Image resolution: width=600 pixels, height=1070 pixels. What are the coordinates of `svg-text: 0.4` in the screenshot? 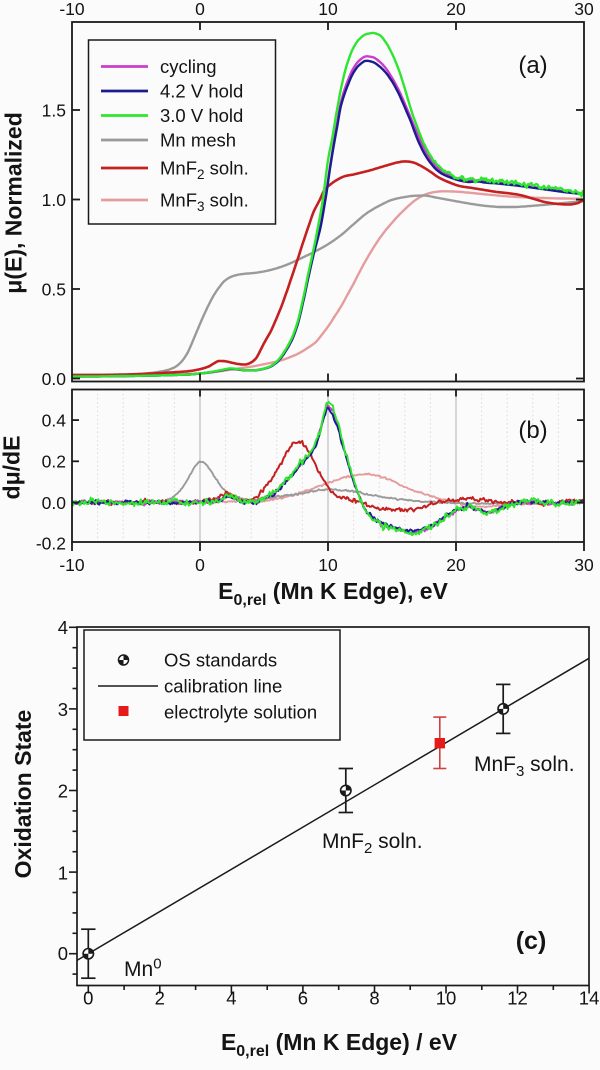 It's located at (54, 421).